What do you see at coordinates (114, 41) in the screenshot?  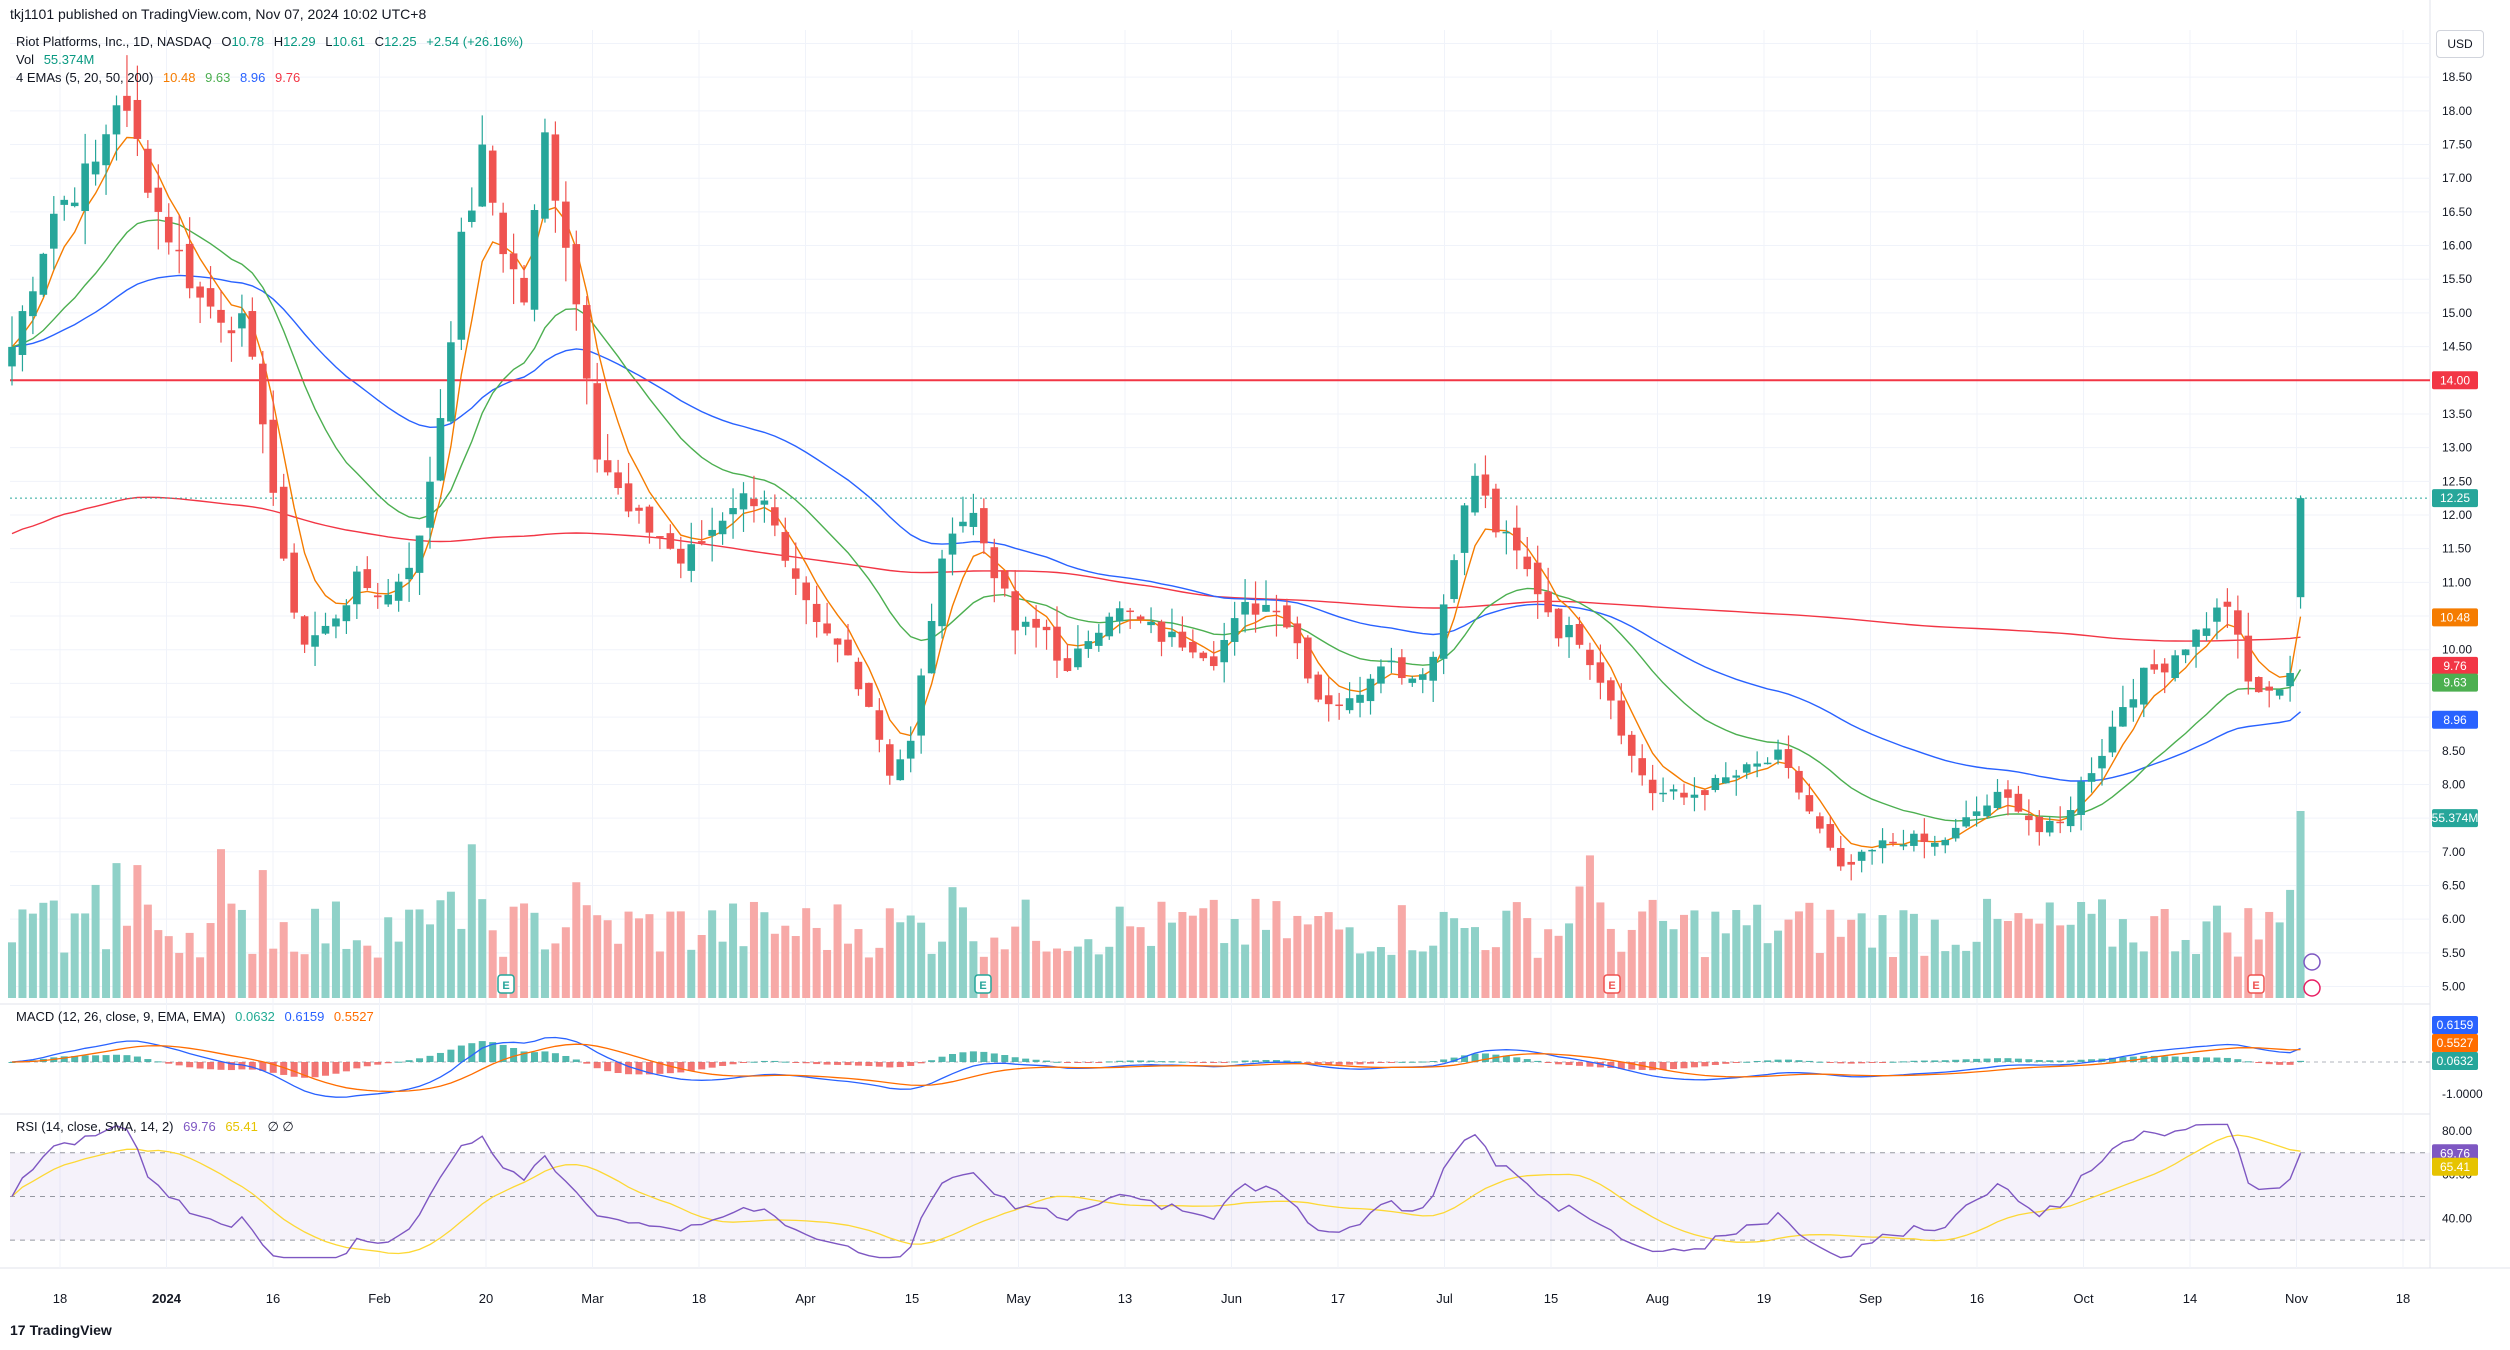 I see `symbol-name: Riot Platforms, Inc., 1D, NASDAQ` at bounding box center [114, 41].